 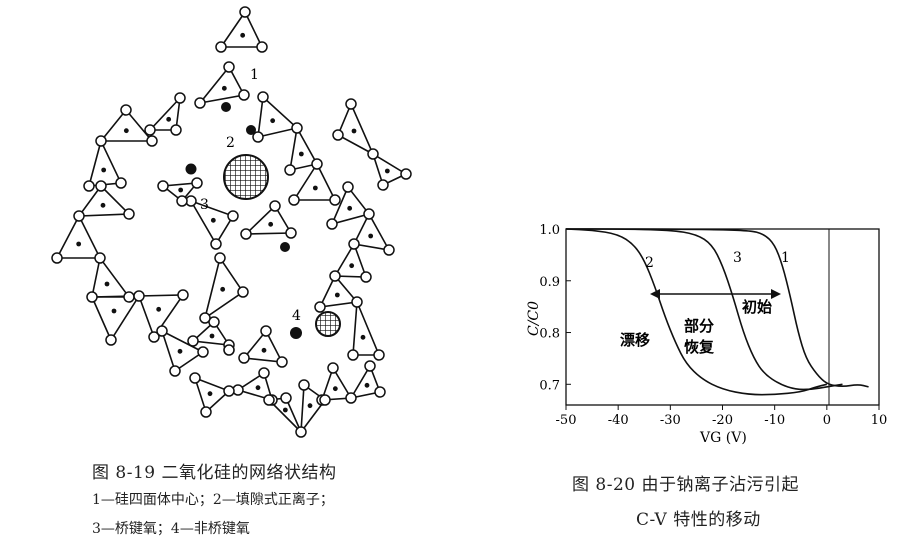 I want to click on annotation-drift: 漂移, so click(x=635, y=340).